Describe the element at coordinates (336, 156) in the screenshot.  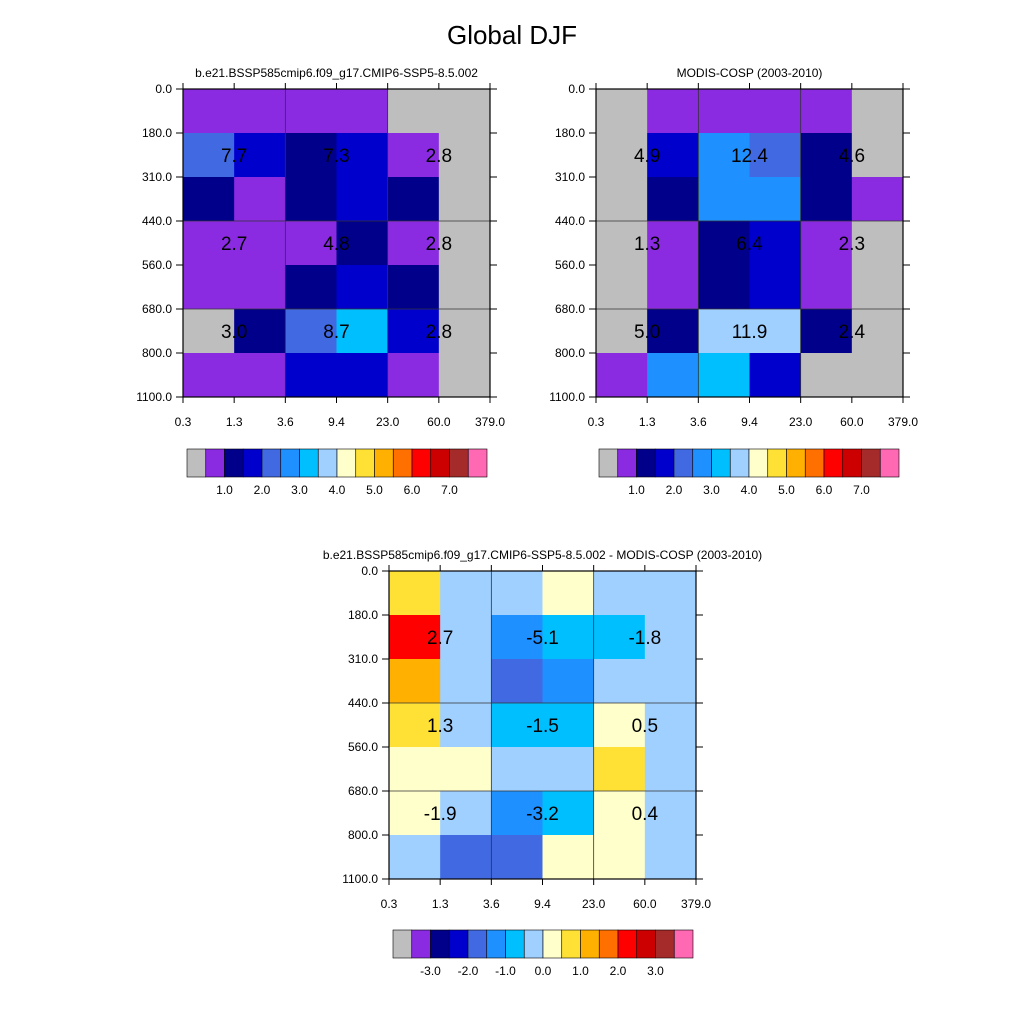
I see `block-value-label: 7.3` at that location.